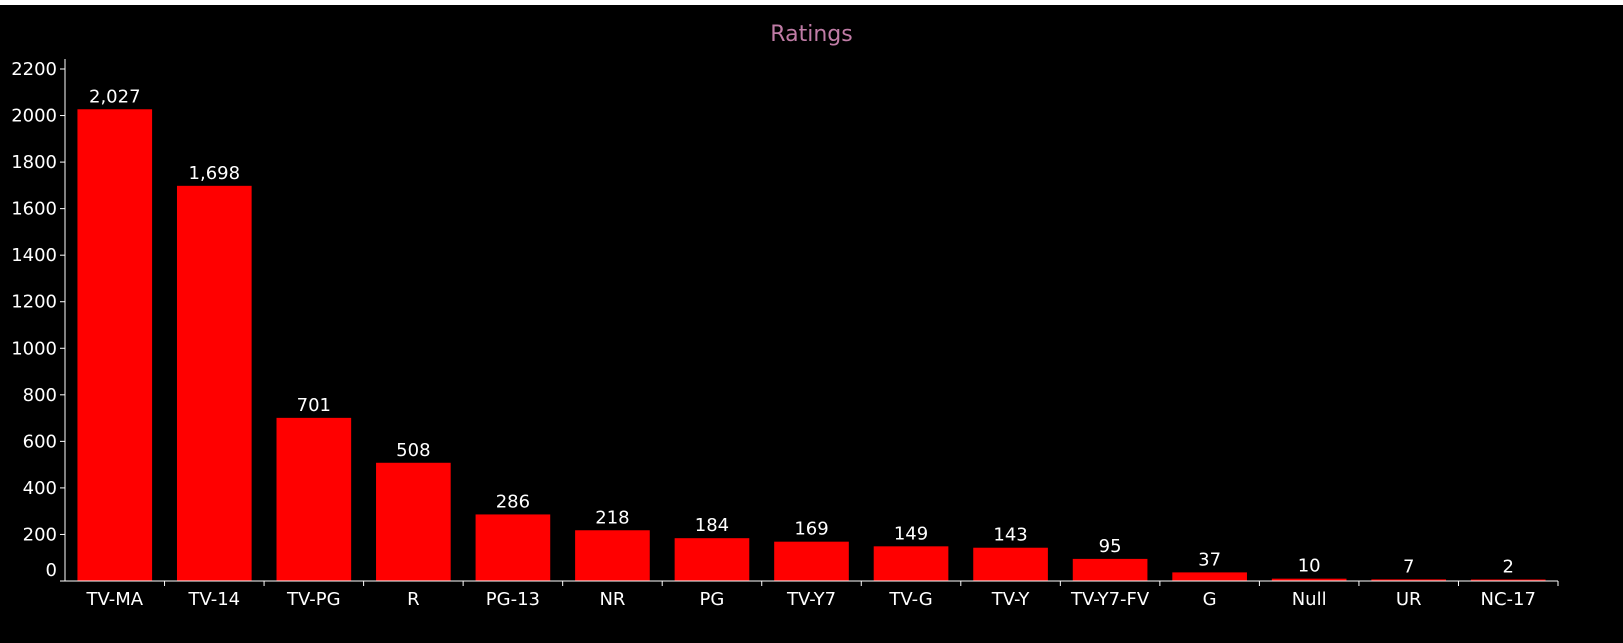  What do you see at coordinates (34, 162) in the screenshot?
I see `y-tick-label: 1800` at bounding box center [34, 162].